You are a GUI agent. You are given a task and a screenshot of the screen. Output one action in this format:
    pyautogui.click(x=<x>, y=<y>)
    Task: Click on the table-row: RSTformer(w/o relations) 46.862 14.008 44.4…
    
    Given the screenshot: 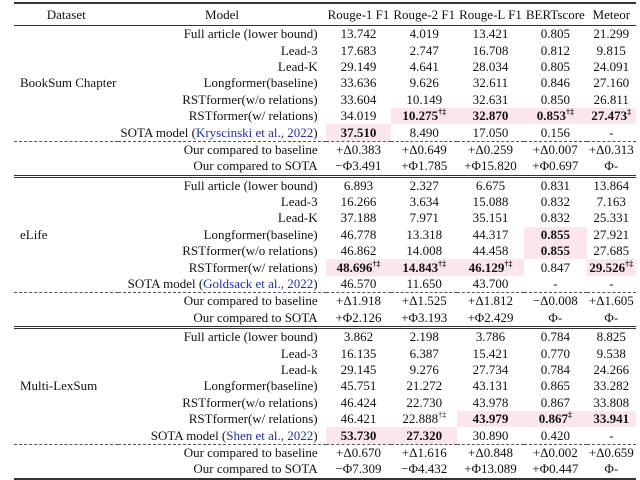 What is the action you would take?
    pyautogui.click(x=325, y=251)
    